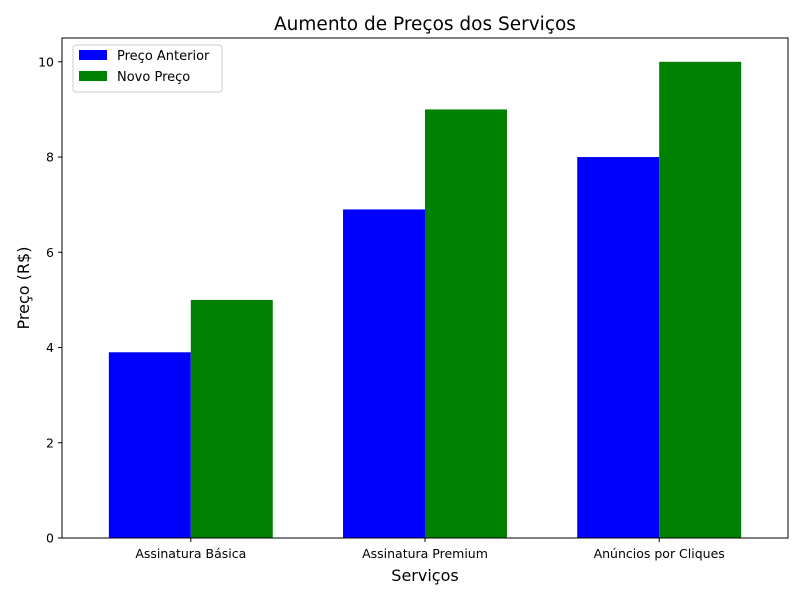 The width and height of the screenshot is (800, 600). Describe the element at coordinates (659, 553) in the screenshot. I see `x-tick-label: Anúncios por Cliques` at that location.